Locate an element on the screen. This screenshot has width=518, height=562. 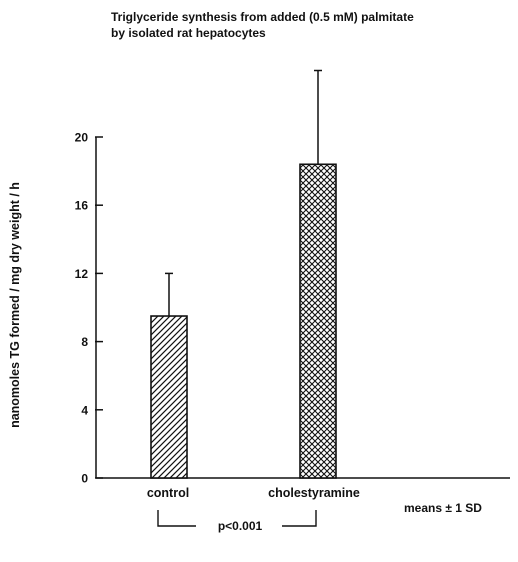
significance-bracket is located at coordinates (237, 518).